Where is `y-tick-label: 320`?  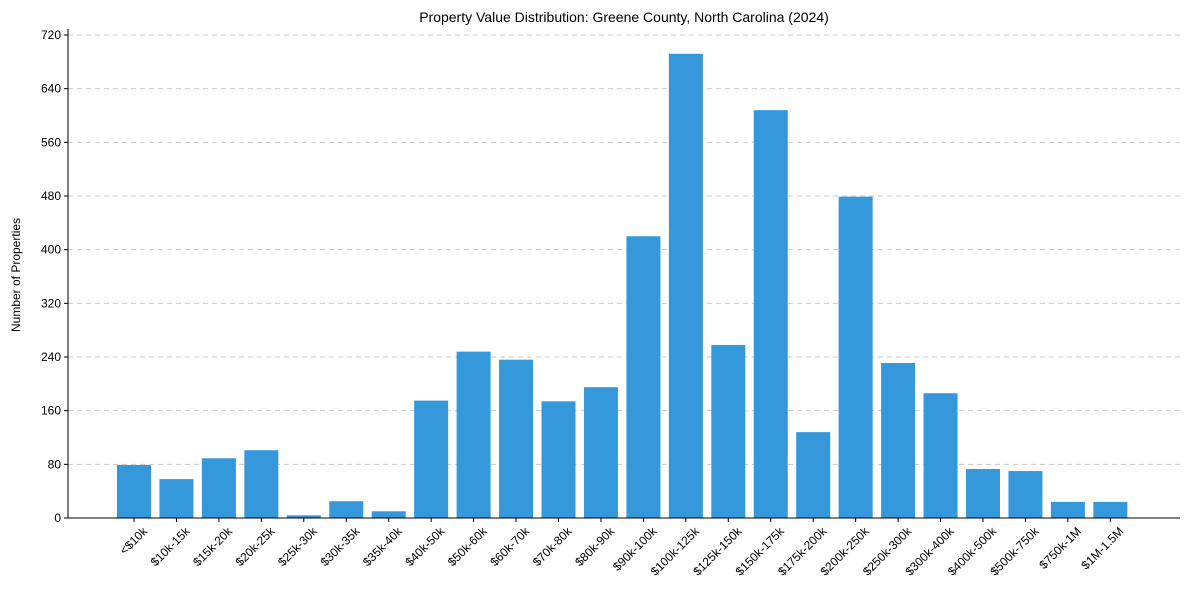 y-tick-label: 320 is located at coordinates (51, 303).